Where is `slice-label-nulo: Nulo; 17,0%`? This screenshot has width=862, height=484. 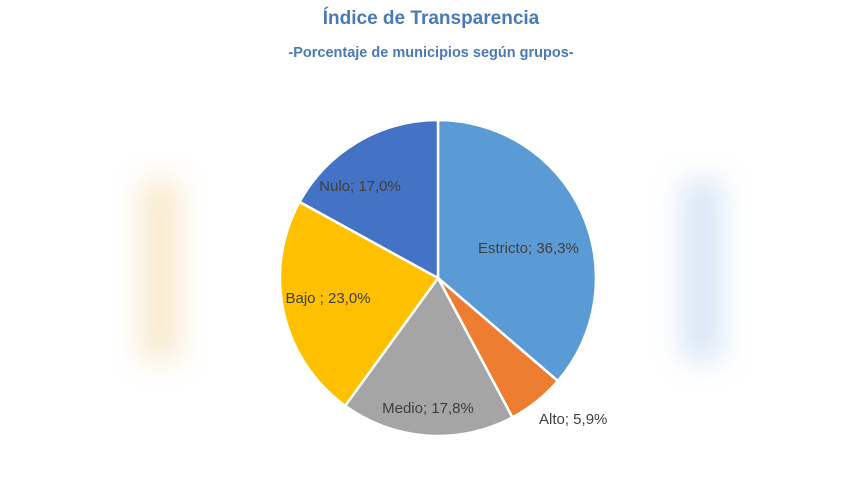
slice-label-nulo: Nulo; 17,0% is located at coordinates (360, 186).